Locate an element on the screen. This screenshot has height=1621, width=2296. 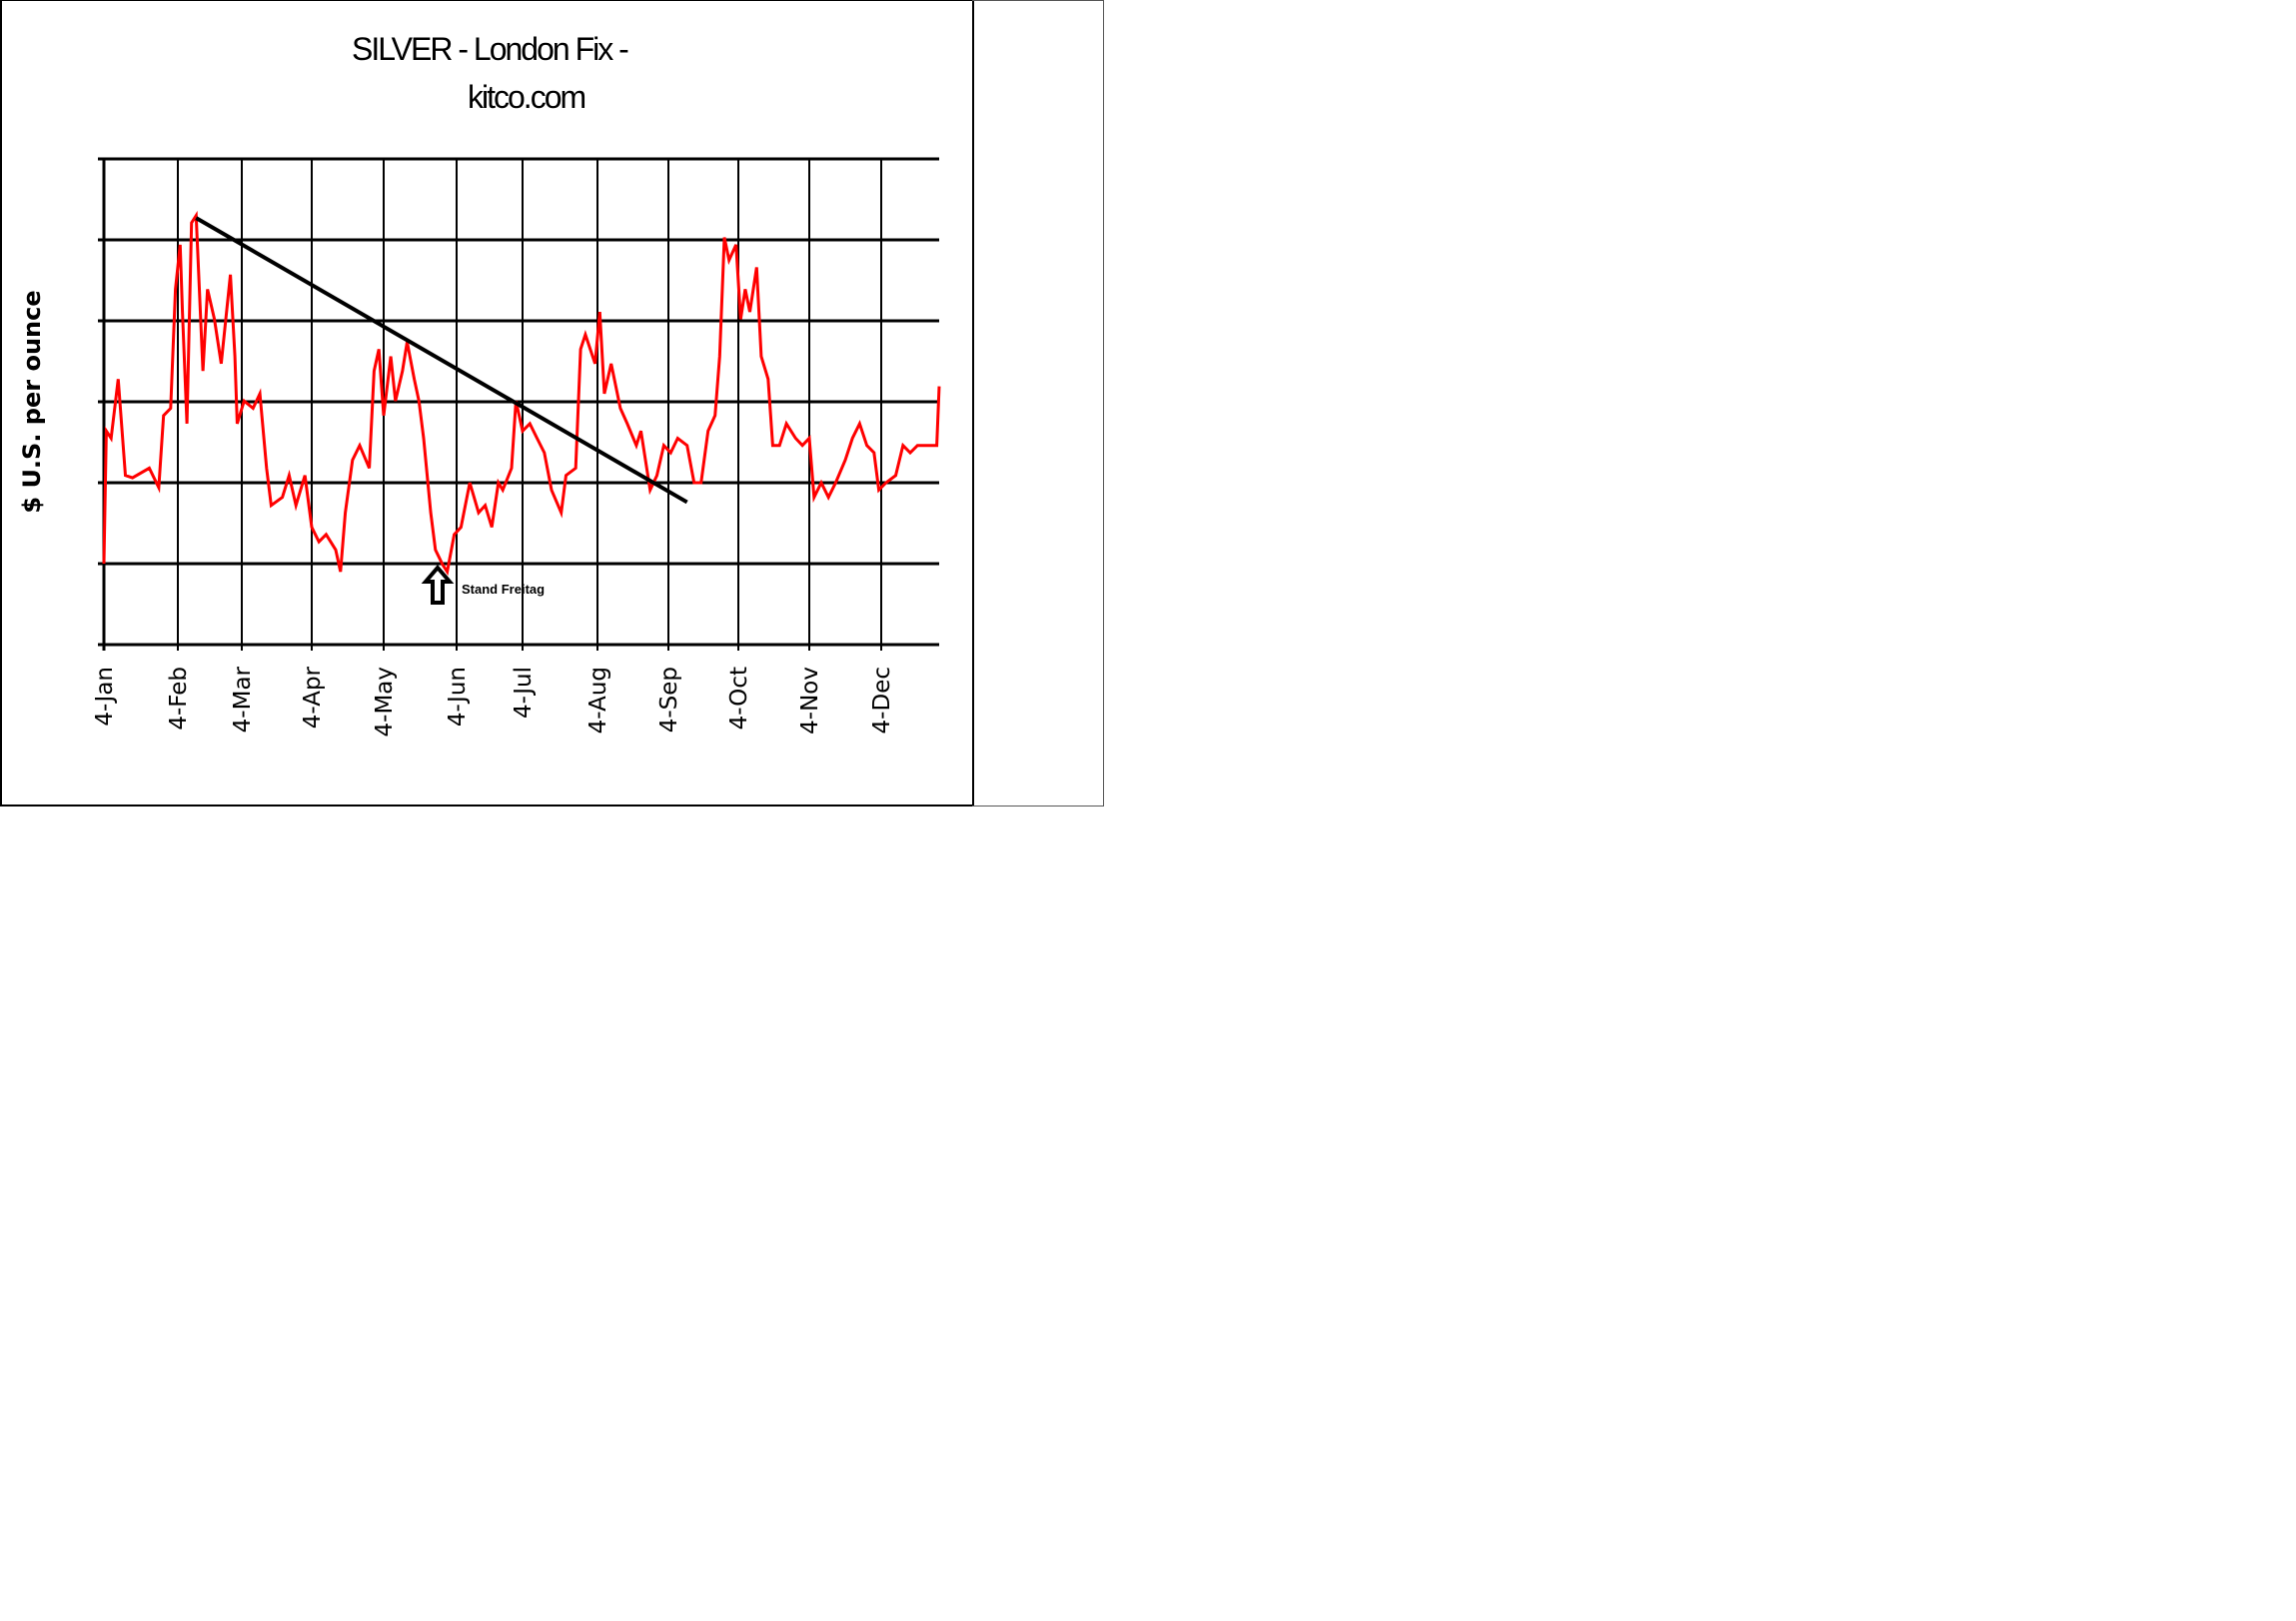
x-tick-label: 4-Aug is located at coordinates (598, 700).